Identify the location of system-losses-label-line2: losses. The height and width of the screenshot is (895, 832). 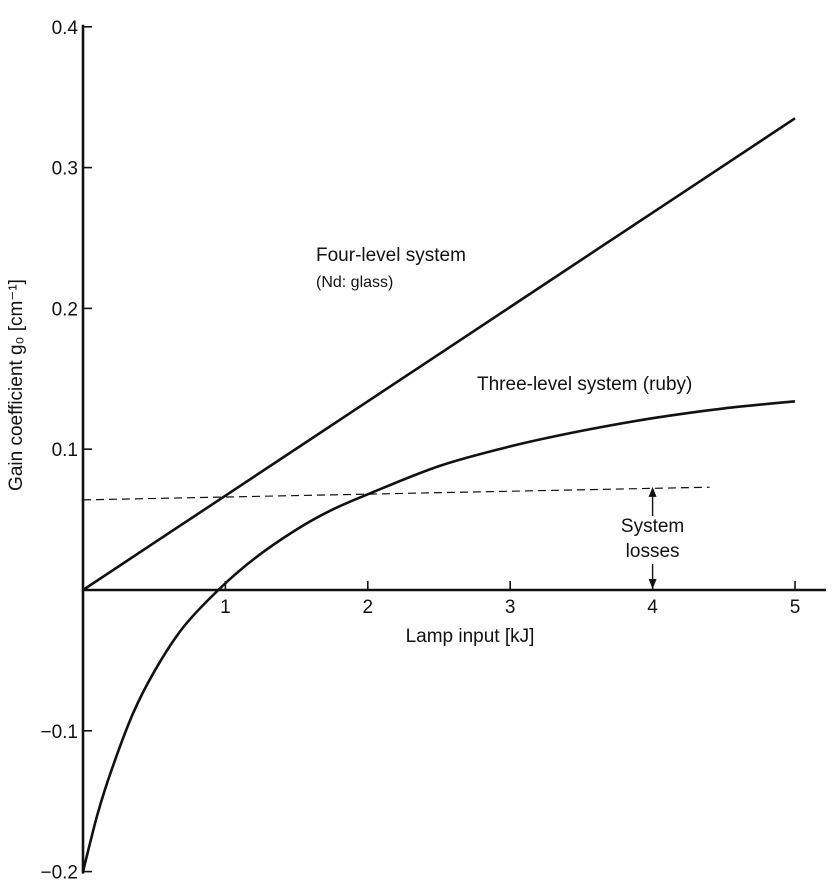
(653, 551).